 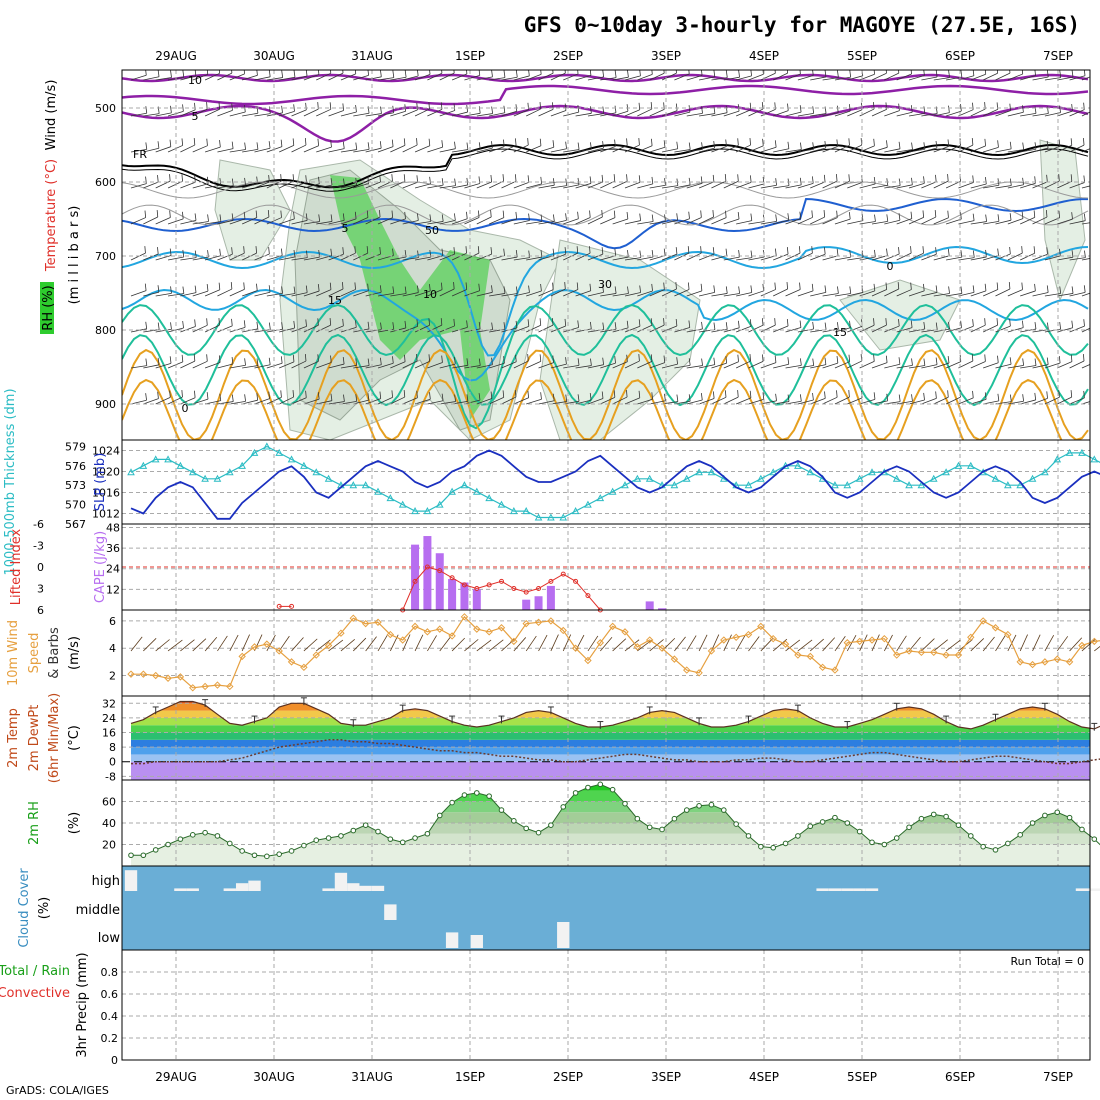 What do you see at coordinates (106, 881) in the screenshot?
I see `cloud-level-label: high` at bounding box center [106, 881].